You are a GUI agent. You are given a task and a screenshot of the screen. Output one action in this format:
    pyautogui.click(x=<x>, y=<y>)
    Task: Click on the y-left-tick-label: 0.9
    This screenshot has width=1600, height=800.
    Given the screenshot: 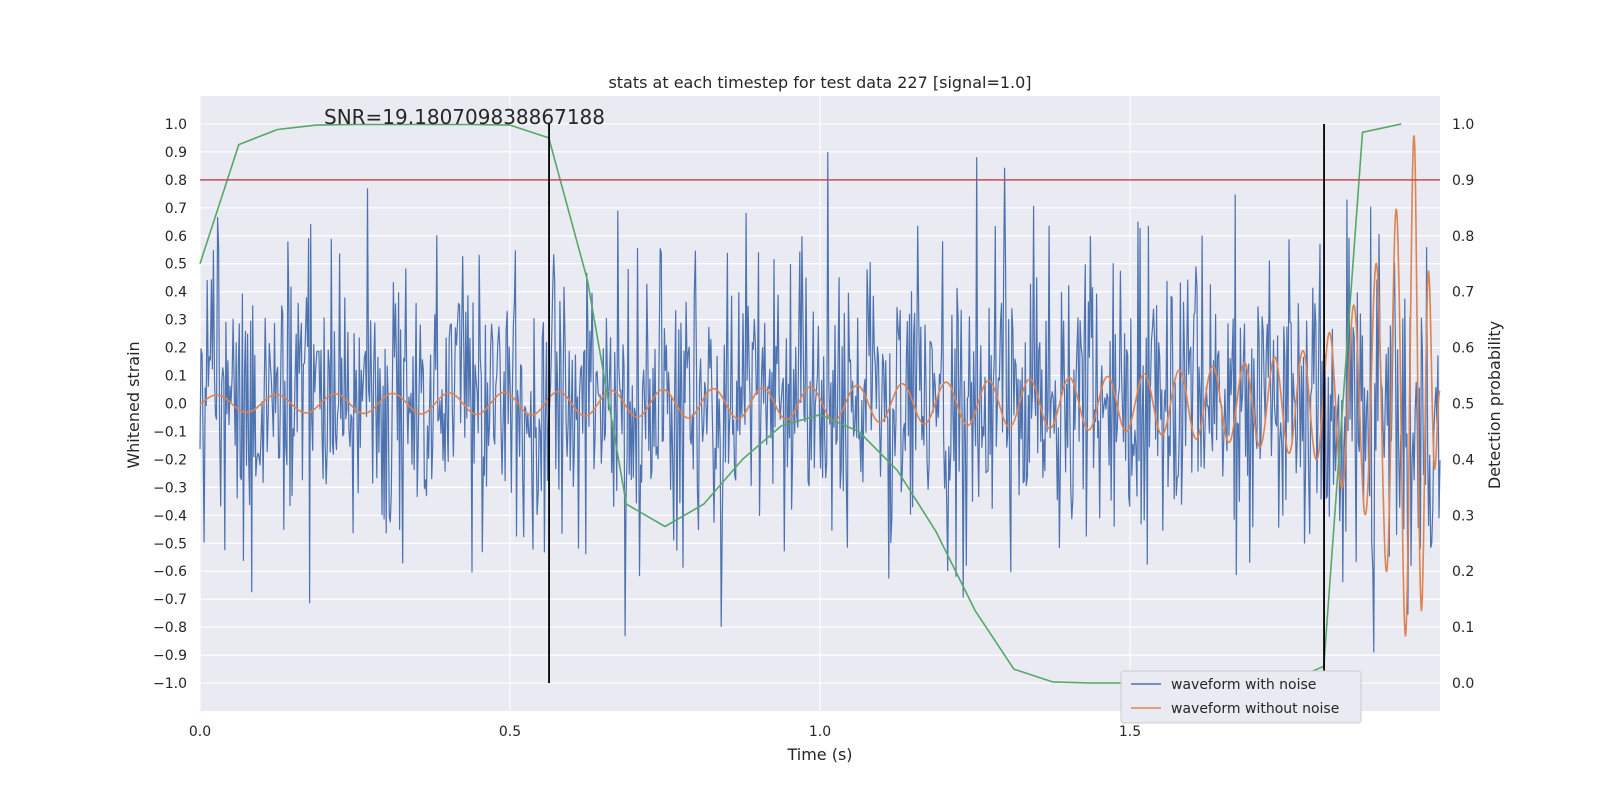 What is the action you would take?
    pyautogui.click(x=176, y=153)
    